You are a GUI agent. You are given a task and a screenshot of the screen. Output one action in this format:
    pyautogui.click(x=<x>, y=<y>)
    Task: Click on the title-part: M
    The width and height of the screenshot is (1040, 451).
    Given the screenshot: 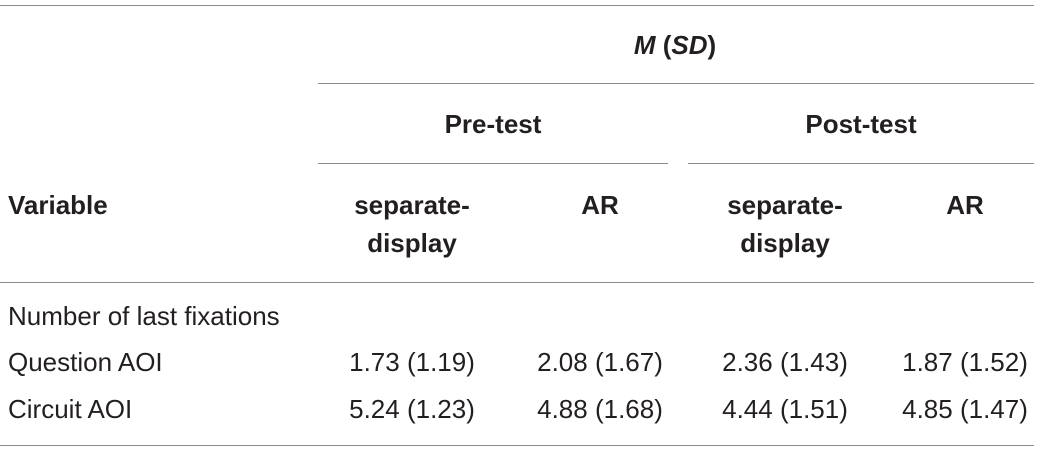 What is the action you would take?
    pyautogui.click(x=644, y=45)
    